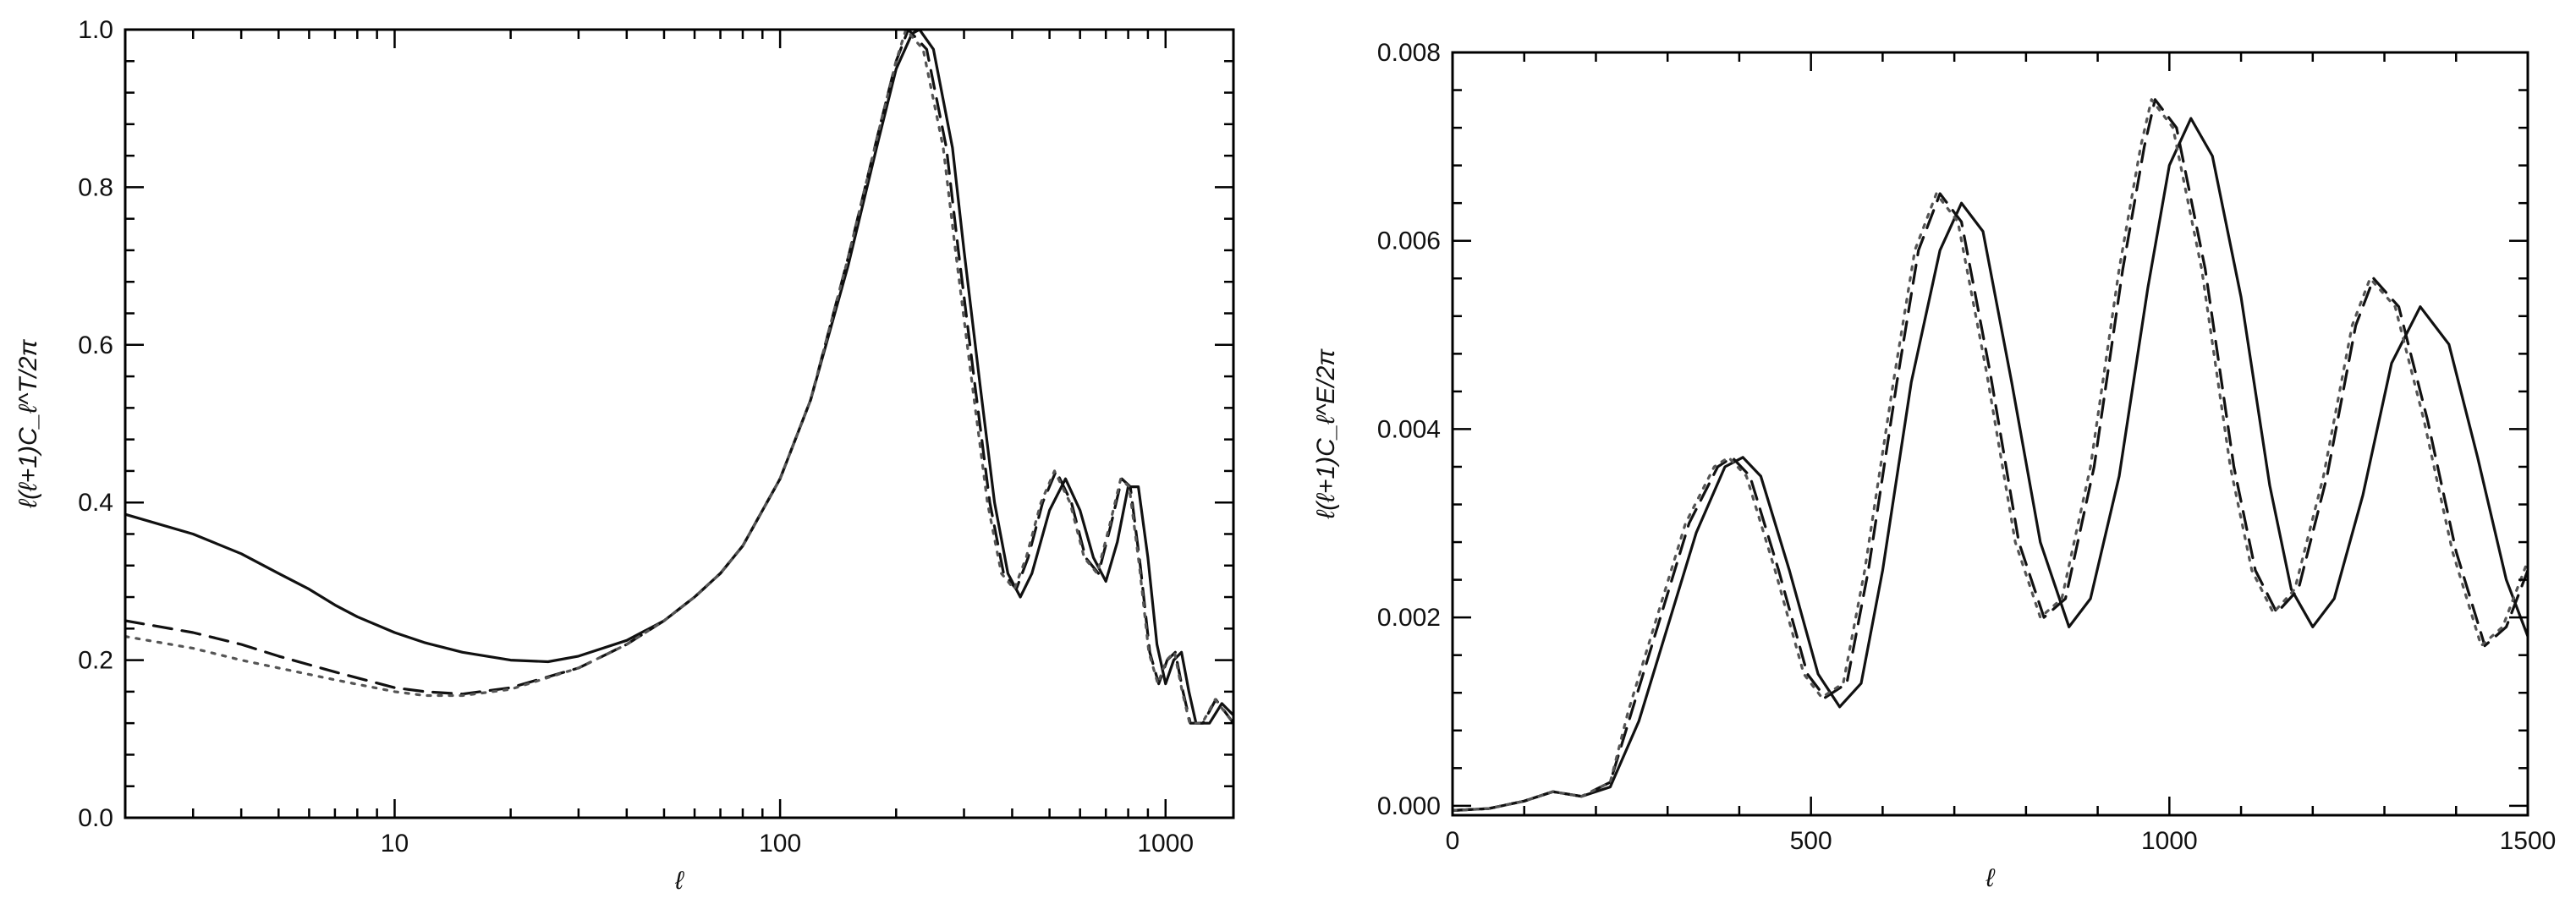 Image resolution: width=2576 pixels, height=915 pixels. Describe the element at coordinates (96, 345) in the screenshot. I see `y-tick-label: 0.6` at that location.